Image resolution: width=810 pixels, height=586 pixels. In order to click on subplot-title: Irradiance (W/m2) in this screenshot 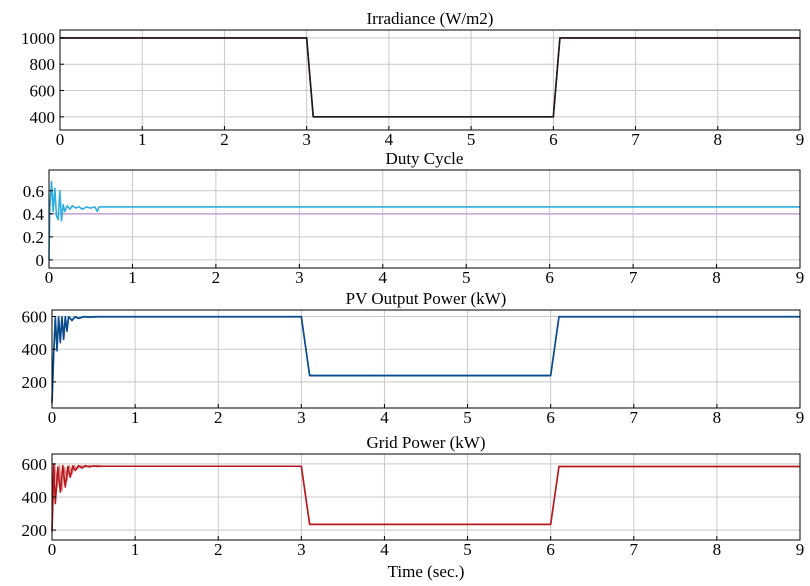, I will do `click(430, 18)`.